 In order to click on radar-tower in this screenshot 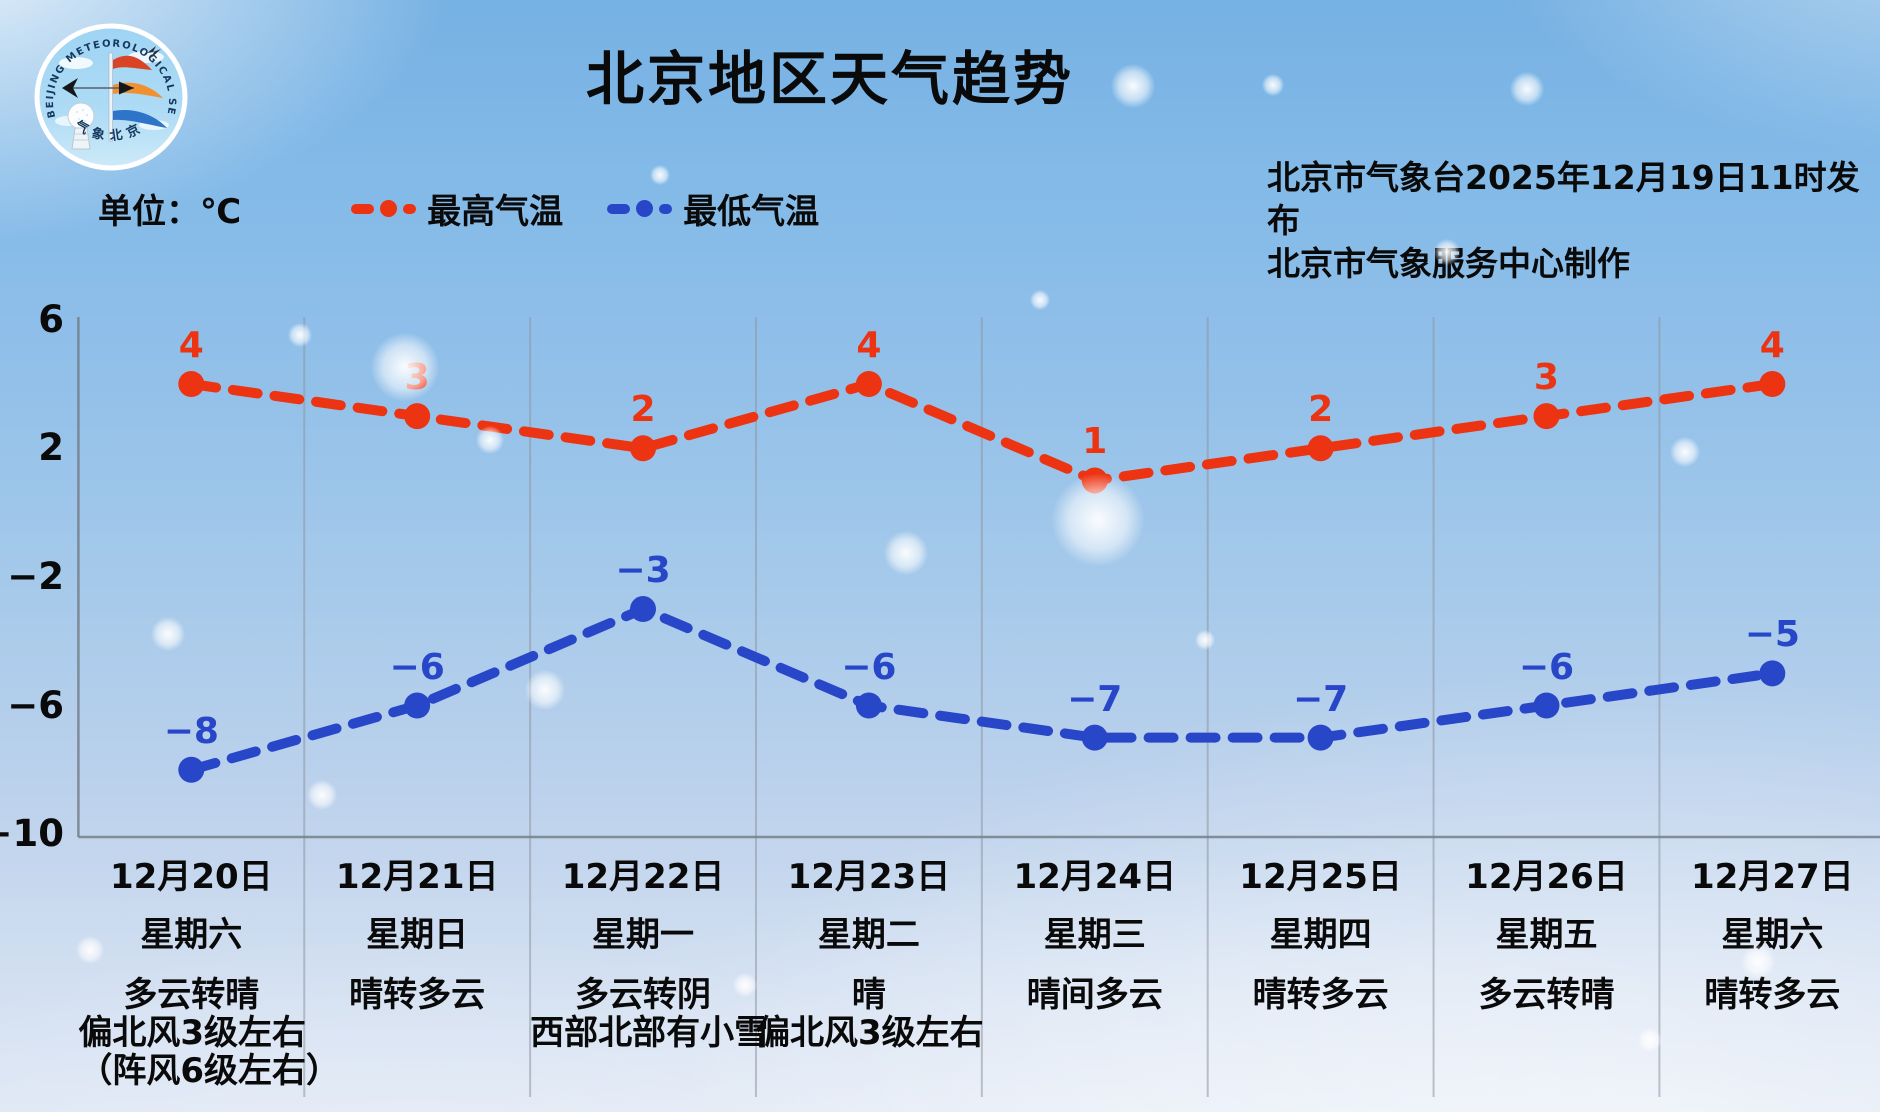, I will do `click(81, 138)`.